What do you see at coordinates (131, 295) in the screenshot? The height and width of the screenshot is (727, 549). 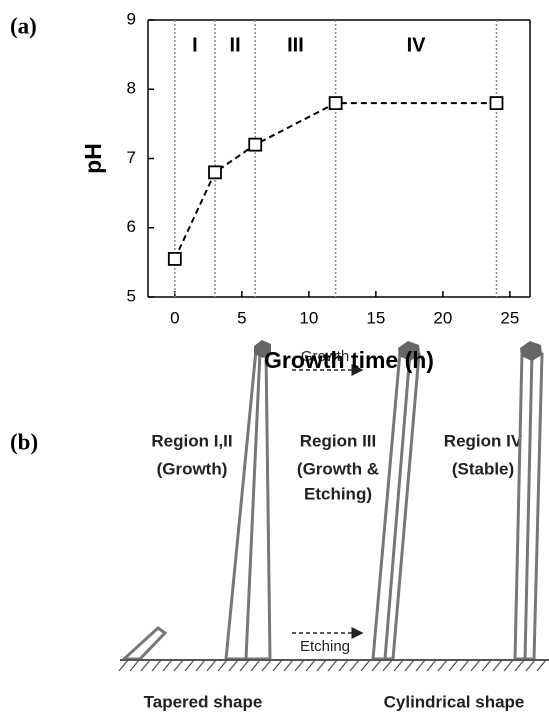 I see `y-tick-label: 5` at bounding box center [131, 295].